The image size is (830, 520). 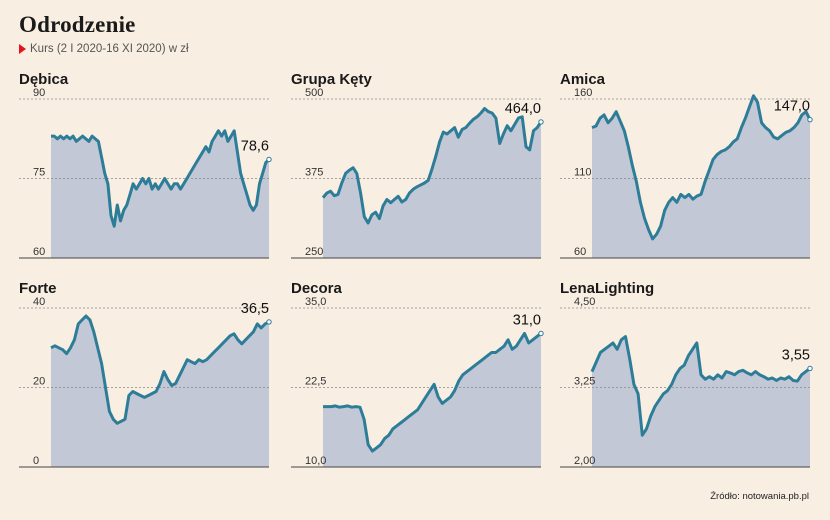 I want to click on chart-panel-forte: Forte 40 20 0 36,5, so click(x=149, y=380).